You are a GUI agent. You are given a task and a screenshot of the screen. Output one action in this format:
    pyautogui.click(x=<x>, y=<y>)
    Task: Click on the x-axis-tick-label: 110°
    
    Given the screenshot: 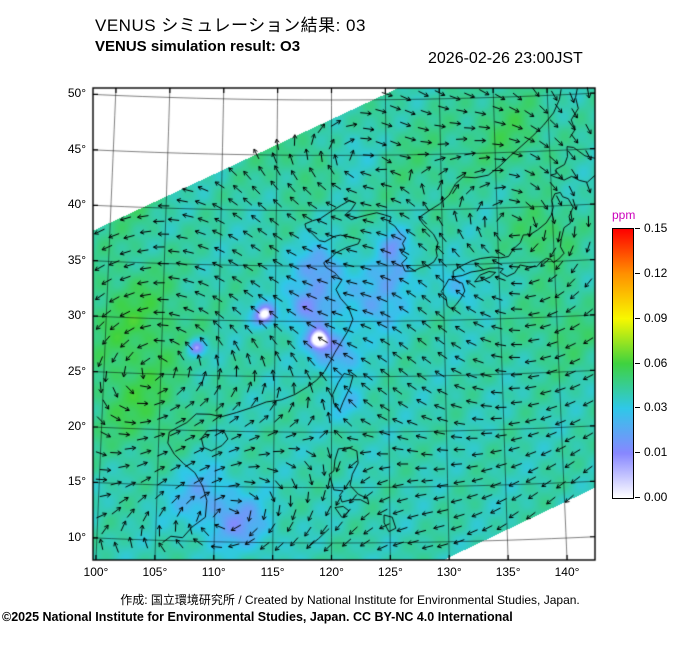 What is the action you would take?
    pyautogui.click(x=213, y=572)
    